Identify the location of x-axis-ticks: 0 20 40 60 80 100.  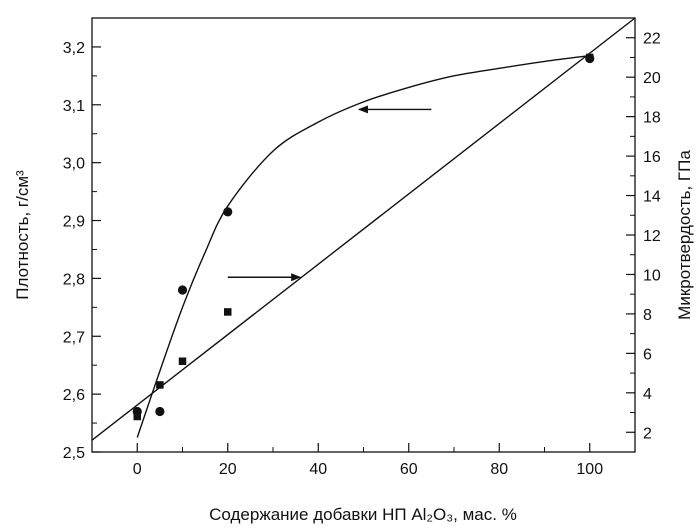
(363, 460).